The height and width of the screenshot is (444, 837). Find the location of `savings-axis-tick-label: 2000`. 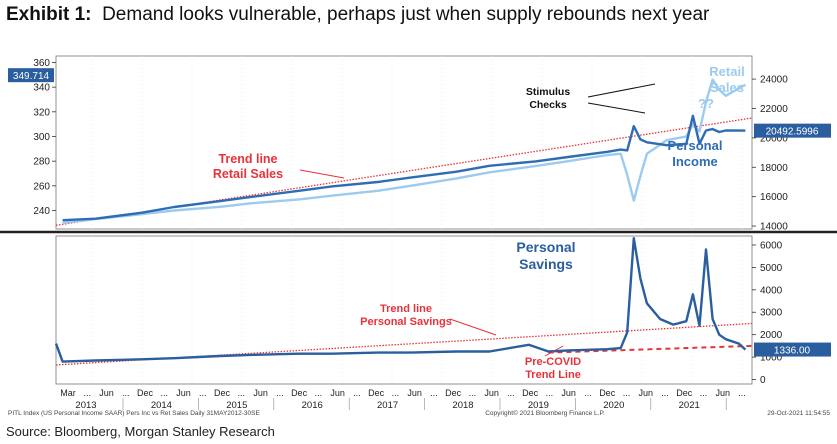

savings-axis-tick-label: 2000 is located at coordinates (771, 335).